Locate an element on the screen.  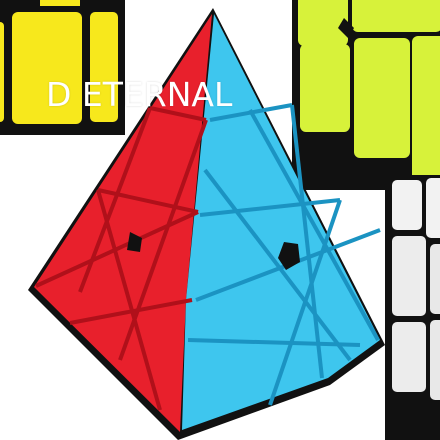
mirror-cube-icon is located at coordinates (62, 67).